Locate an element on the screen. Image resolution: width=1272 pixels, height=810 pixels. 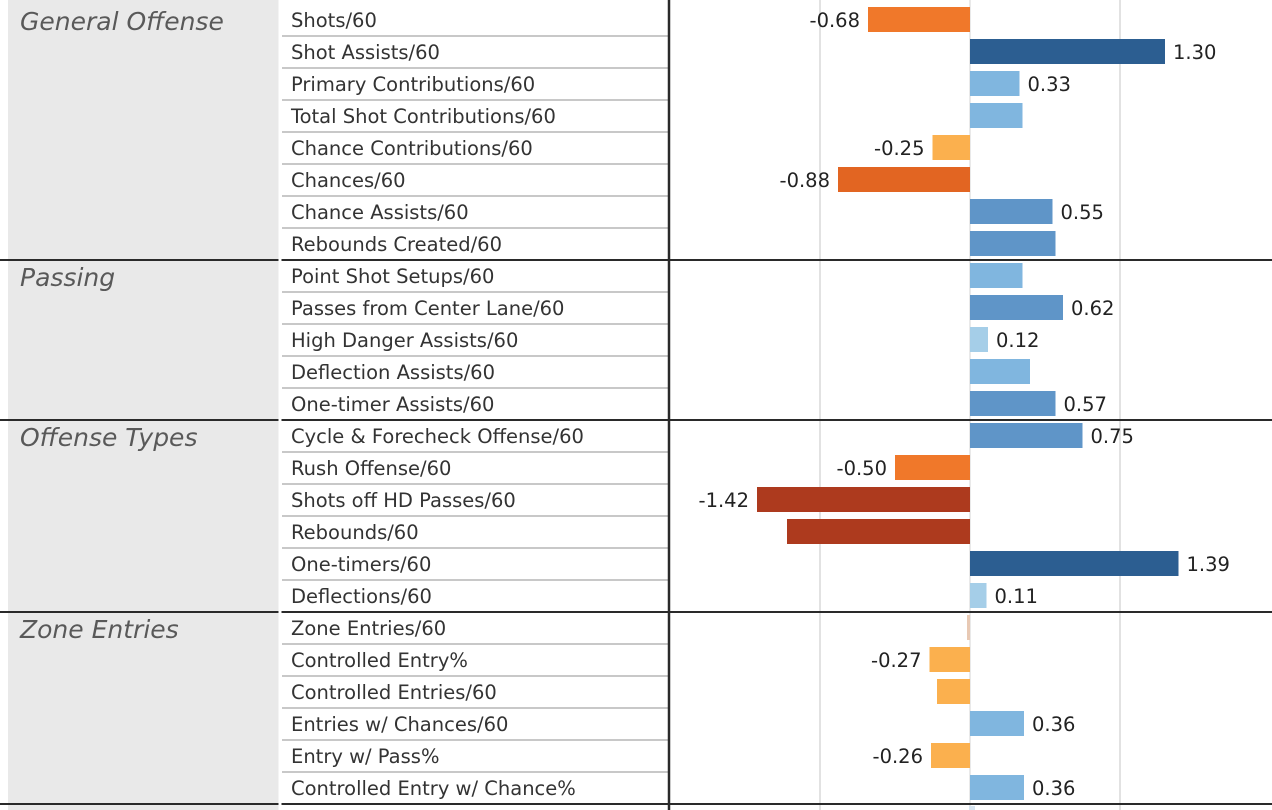
metric-label: Passes from Center Lane/60 is located at coordinates (427, 308).